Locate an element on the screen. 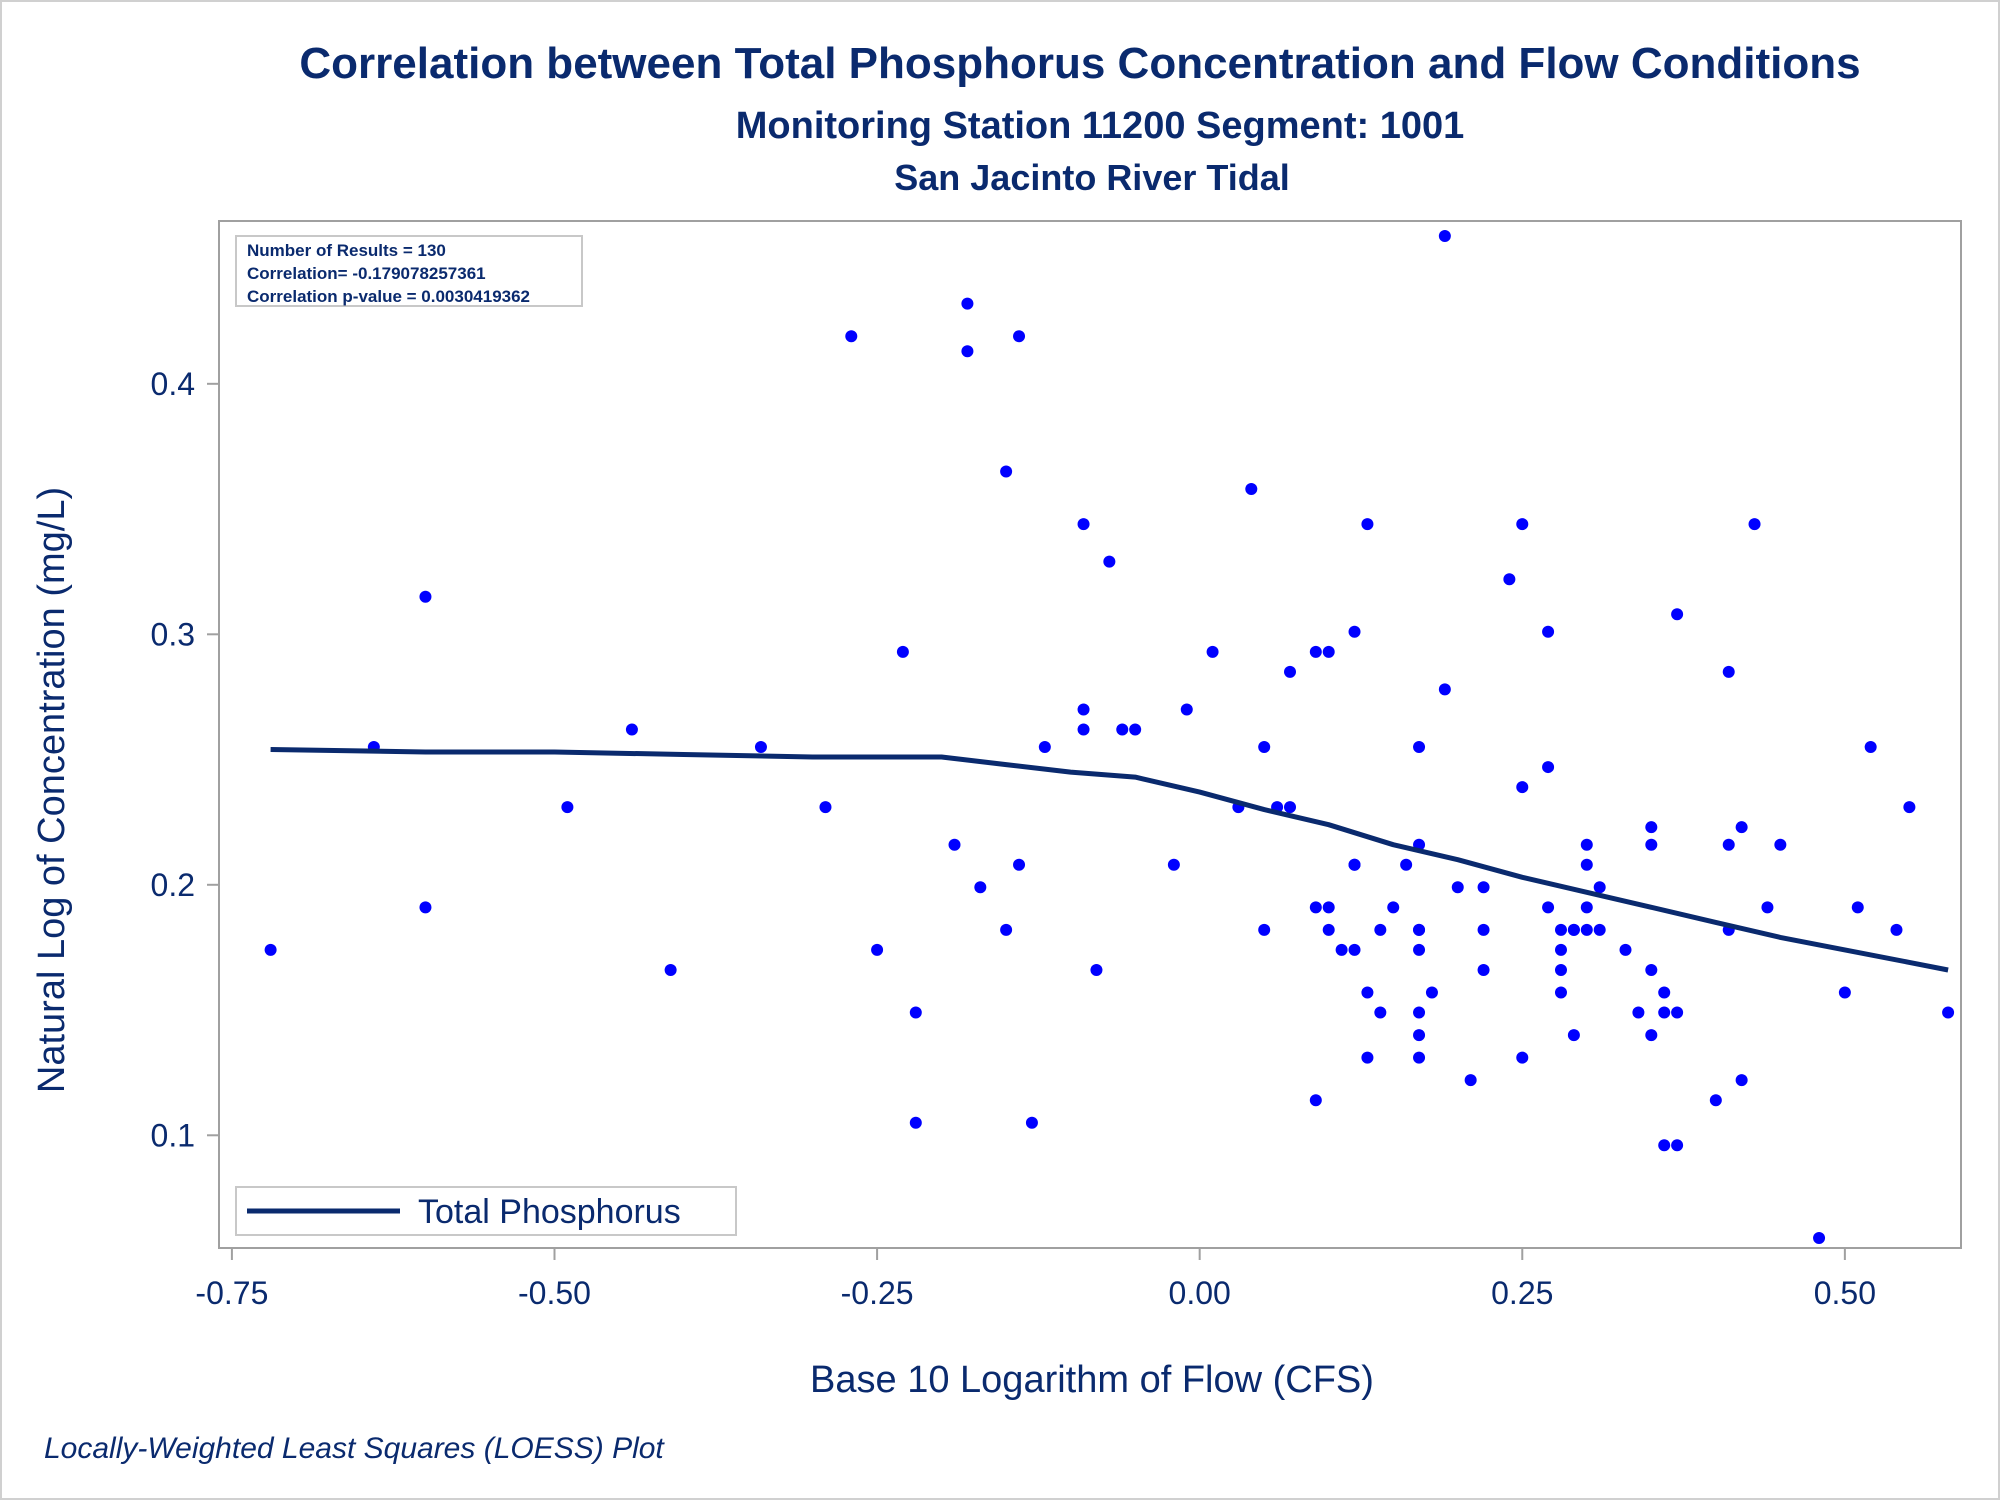 This screenshot has height=1500, width=2000. x-tick-label: 0.25 is located at coordinates (1522, 1293).